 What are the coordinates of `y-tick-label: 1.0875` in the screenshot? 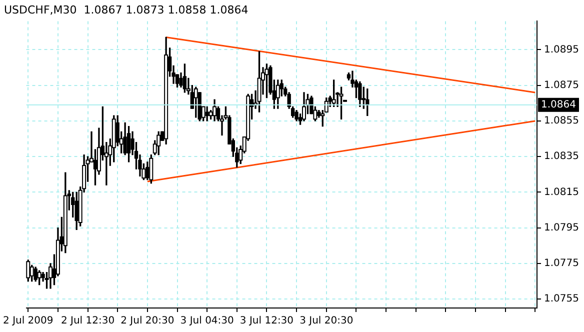 It's located at (562, 85).